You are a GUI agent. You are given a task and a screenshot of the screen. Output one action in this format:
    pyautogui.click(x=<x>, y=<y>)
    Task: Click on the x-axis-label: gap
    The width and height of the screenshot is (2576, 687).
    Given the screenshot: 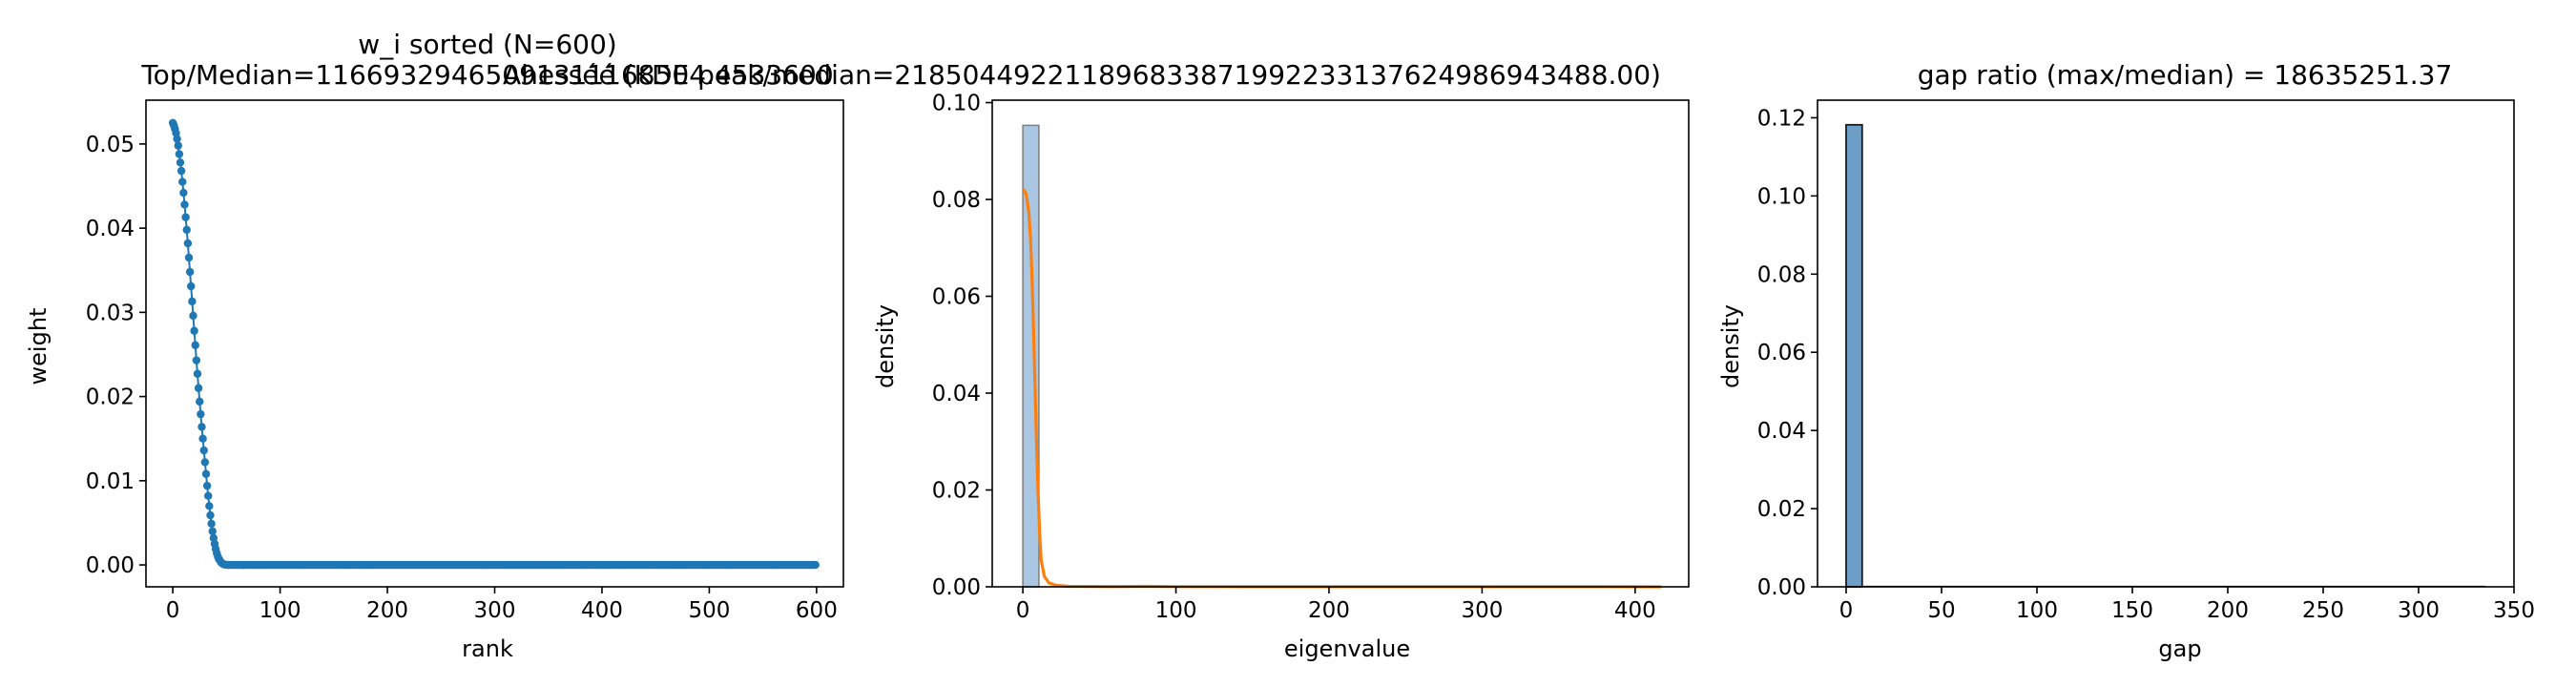 What is the action you would take?
    pyautogui.click(x=2179, y=648)
    